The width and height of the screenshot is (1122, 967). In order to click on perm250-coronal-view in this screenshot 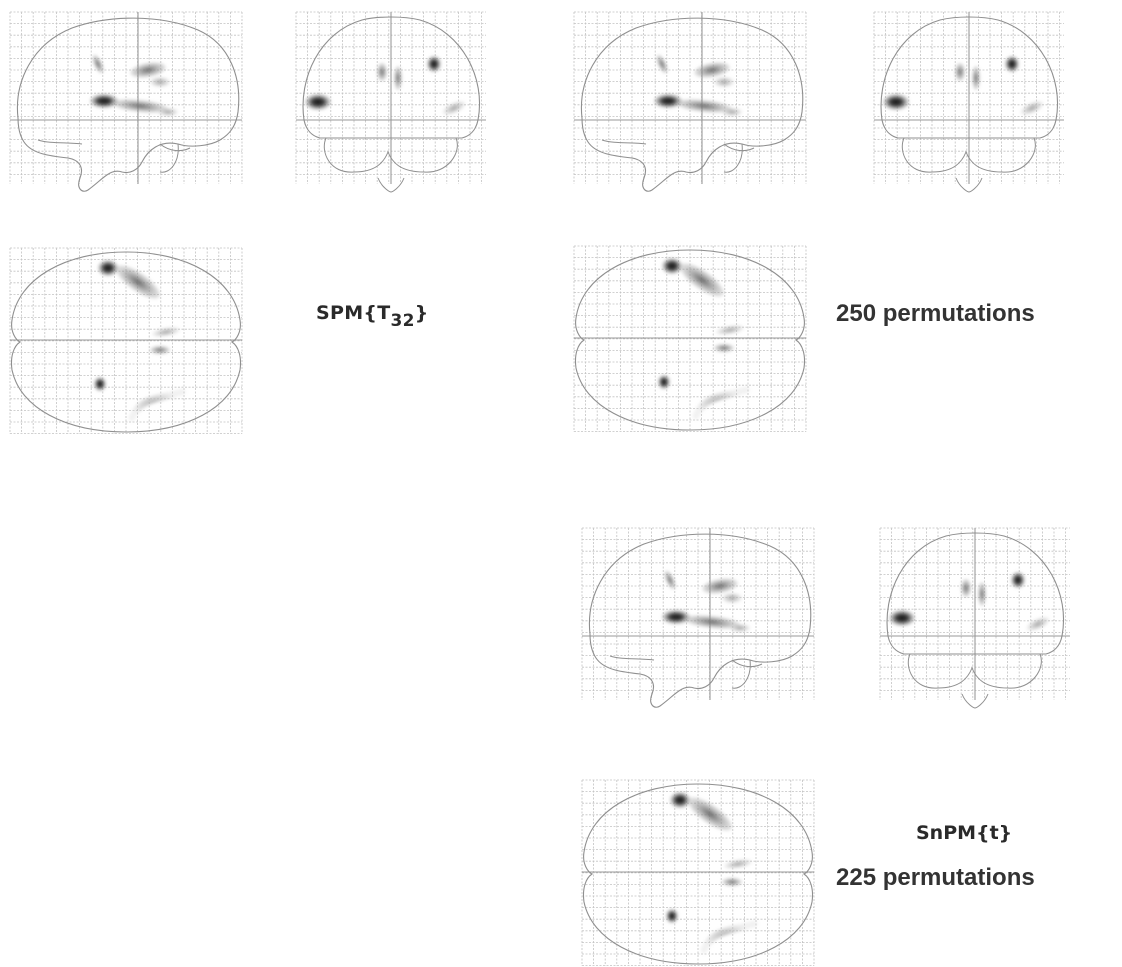, I will do `click(968, 102)`.